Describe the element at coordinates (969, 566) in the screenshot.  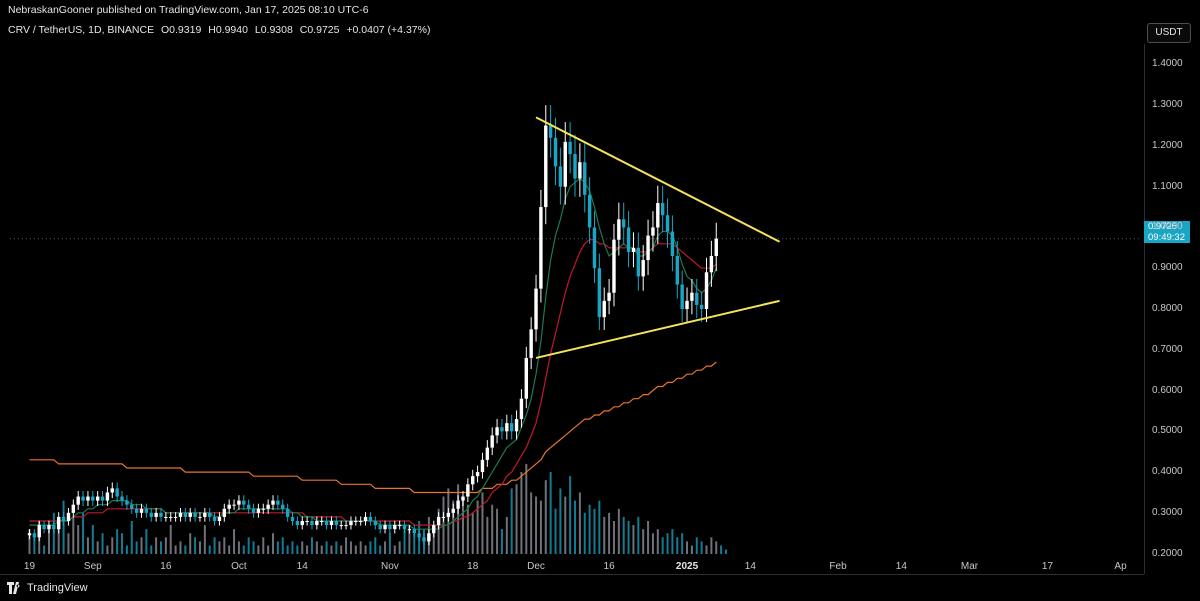
I see `time-tick-label: Mar` at that location.